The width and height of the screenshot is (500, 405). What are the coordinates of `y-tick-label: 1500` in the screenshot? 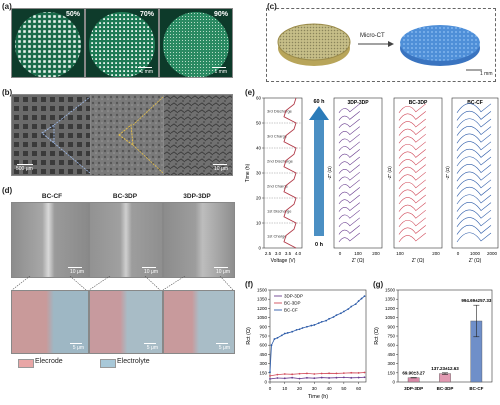 It's located at (390, 290).